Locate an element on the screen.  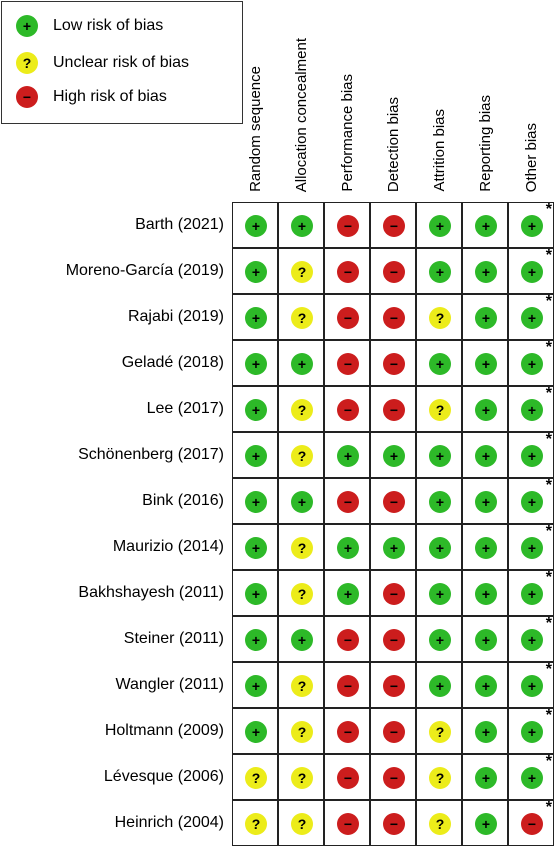
study-label: Wangler (2011) is located at coordinates (170, 684).